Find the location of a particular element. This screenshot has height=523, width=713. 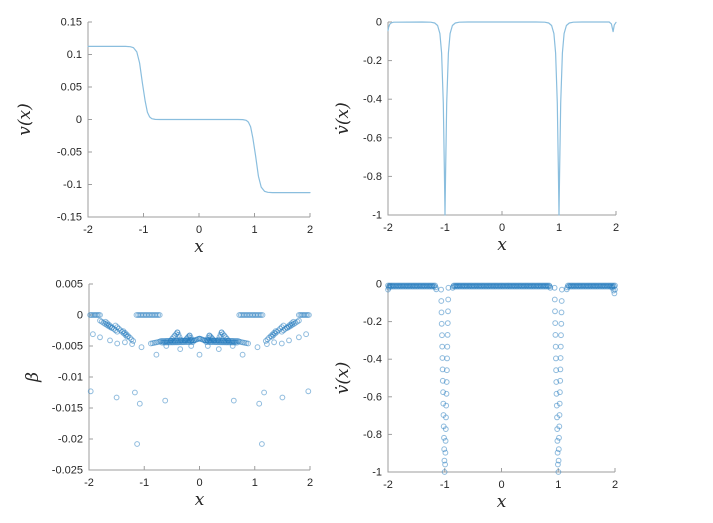

y-tick-label: -0.4 is located at coordinates (372, 360).